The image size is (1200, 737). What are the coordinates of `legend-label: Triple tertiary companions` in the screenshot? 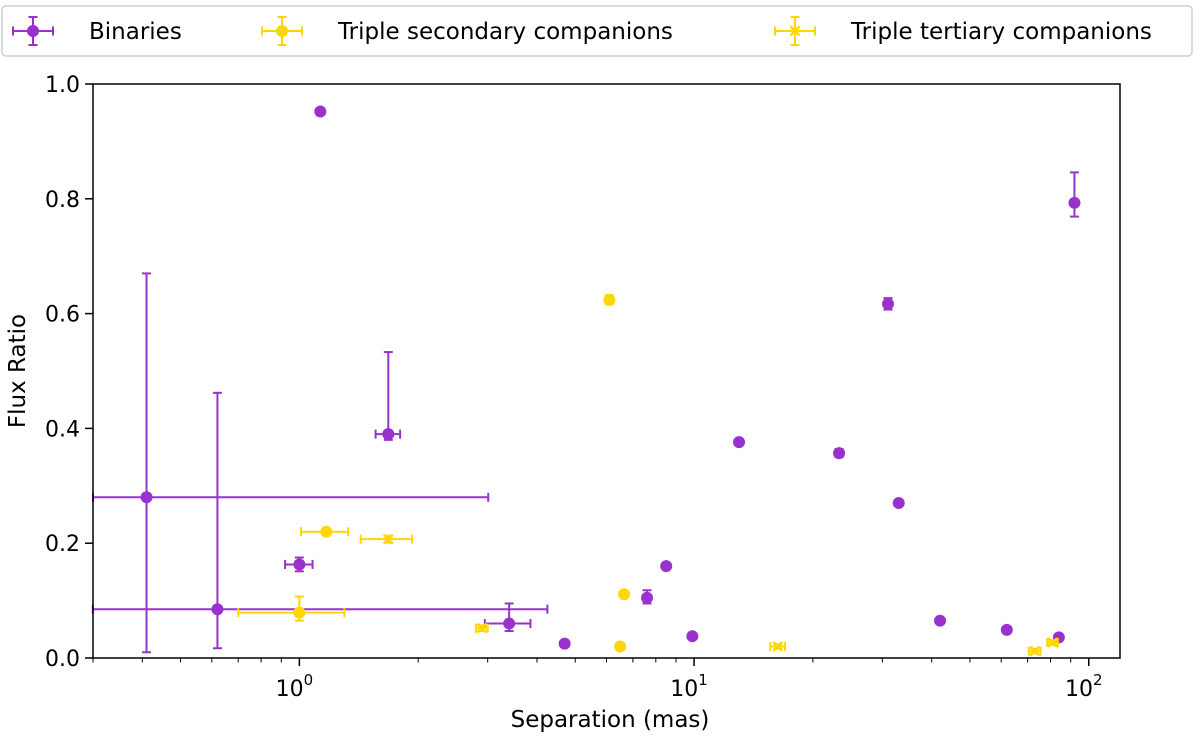 It's located at (1001, 32).